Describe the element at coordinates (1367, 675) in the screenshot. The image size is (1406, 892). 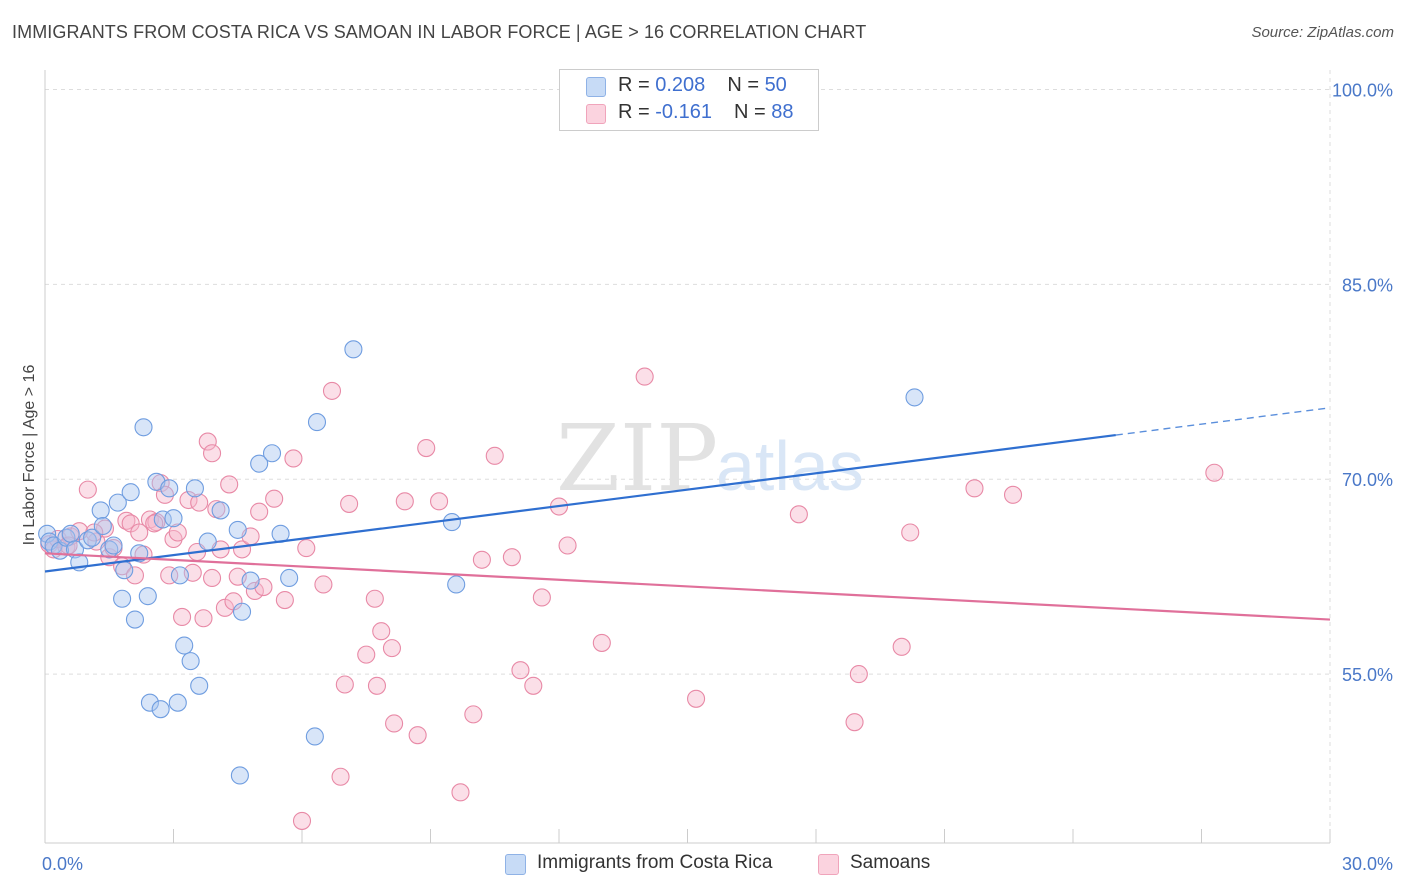
I see `y-tick-label: 55.0%` at that location.